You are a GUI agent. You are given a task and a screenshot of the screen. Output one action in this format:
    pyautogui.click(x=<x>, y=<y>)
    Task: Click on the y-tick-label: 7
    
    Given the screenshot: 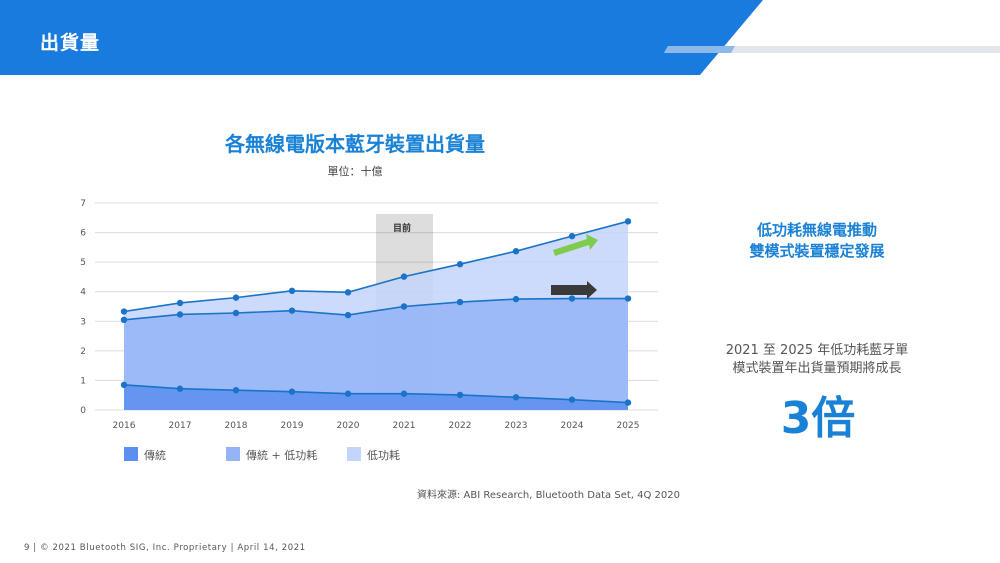 What is the action you would take?
    pyautogui.click(x=83, y=204)
    